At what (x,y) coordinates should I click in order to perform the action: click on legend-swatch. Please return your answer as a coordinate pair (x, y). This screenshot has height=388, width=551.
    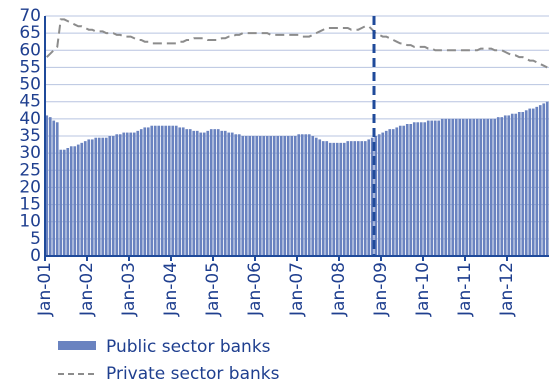
    Looking at the image, I should click on (77, 345).